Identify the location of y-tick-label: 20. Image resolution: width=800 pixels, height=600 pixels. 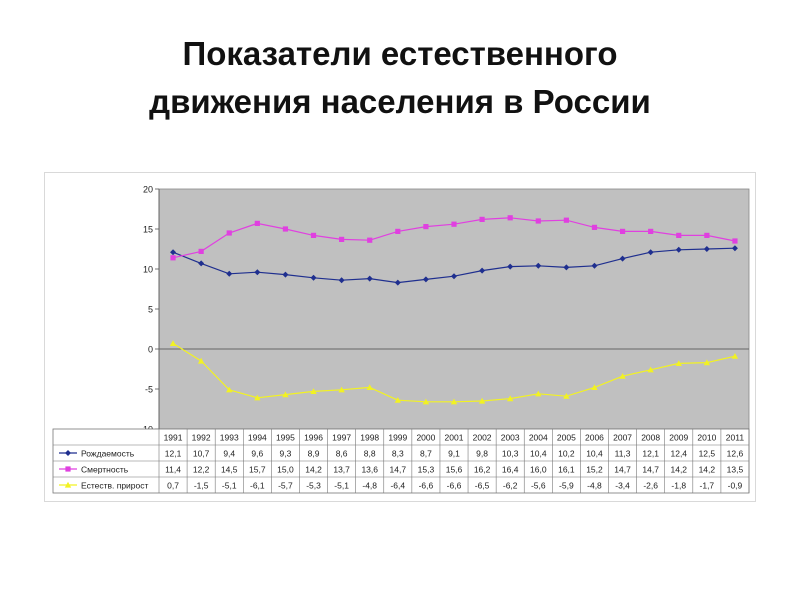
(148, 190).